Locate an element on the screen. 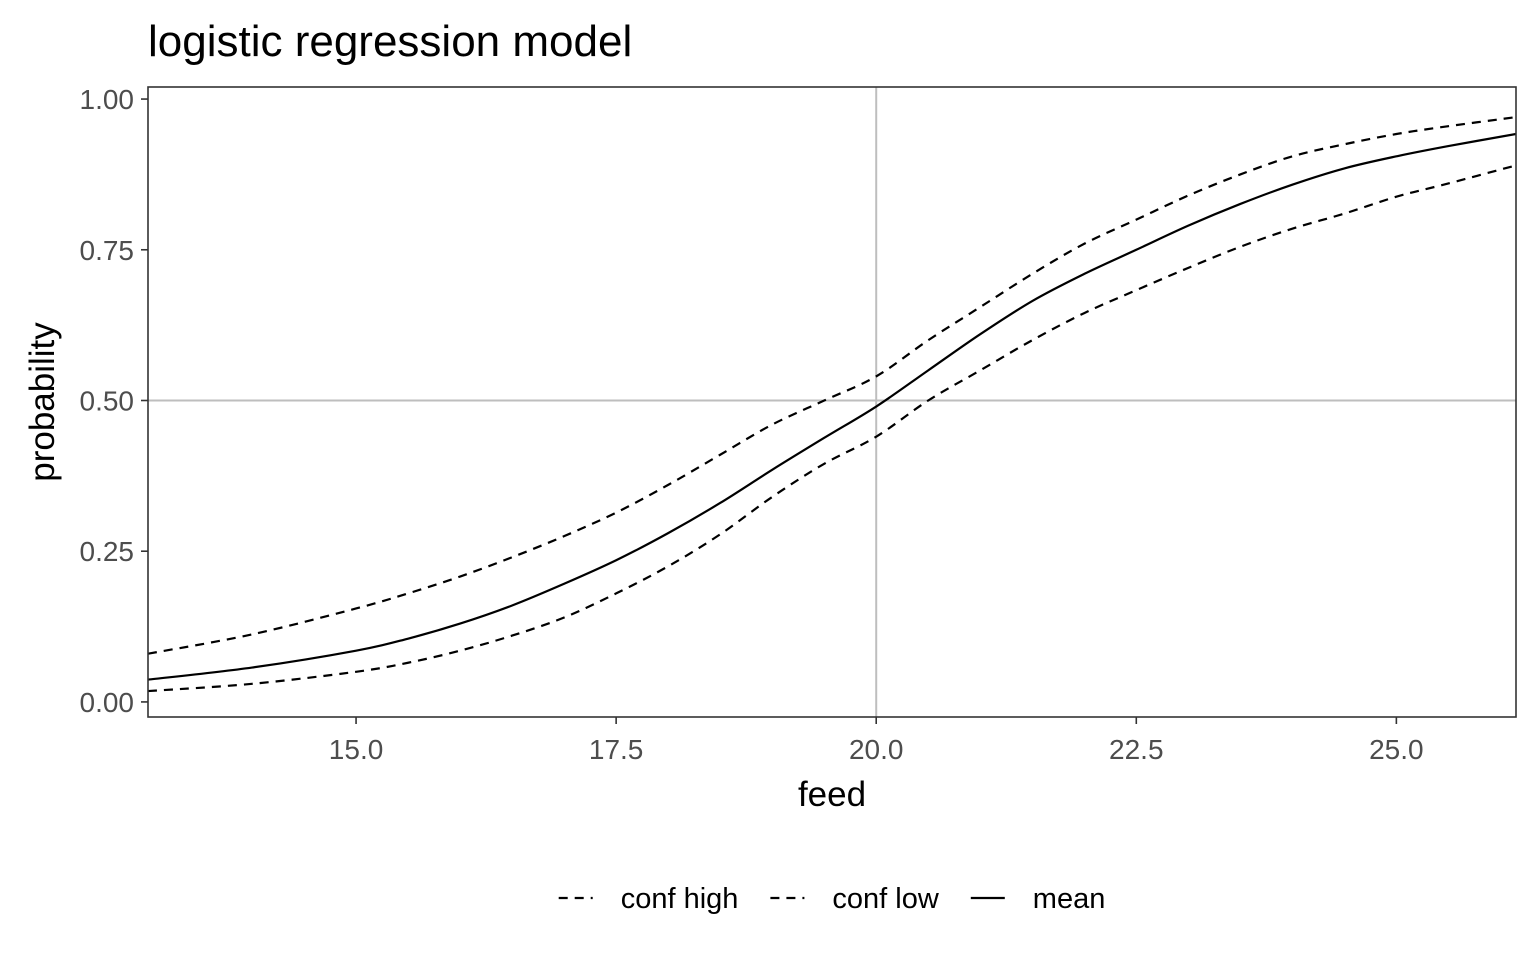 This screenshot has width=1536, height=960. legend-label-conf-high: conf high is located at coordinates (680, 899).